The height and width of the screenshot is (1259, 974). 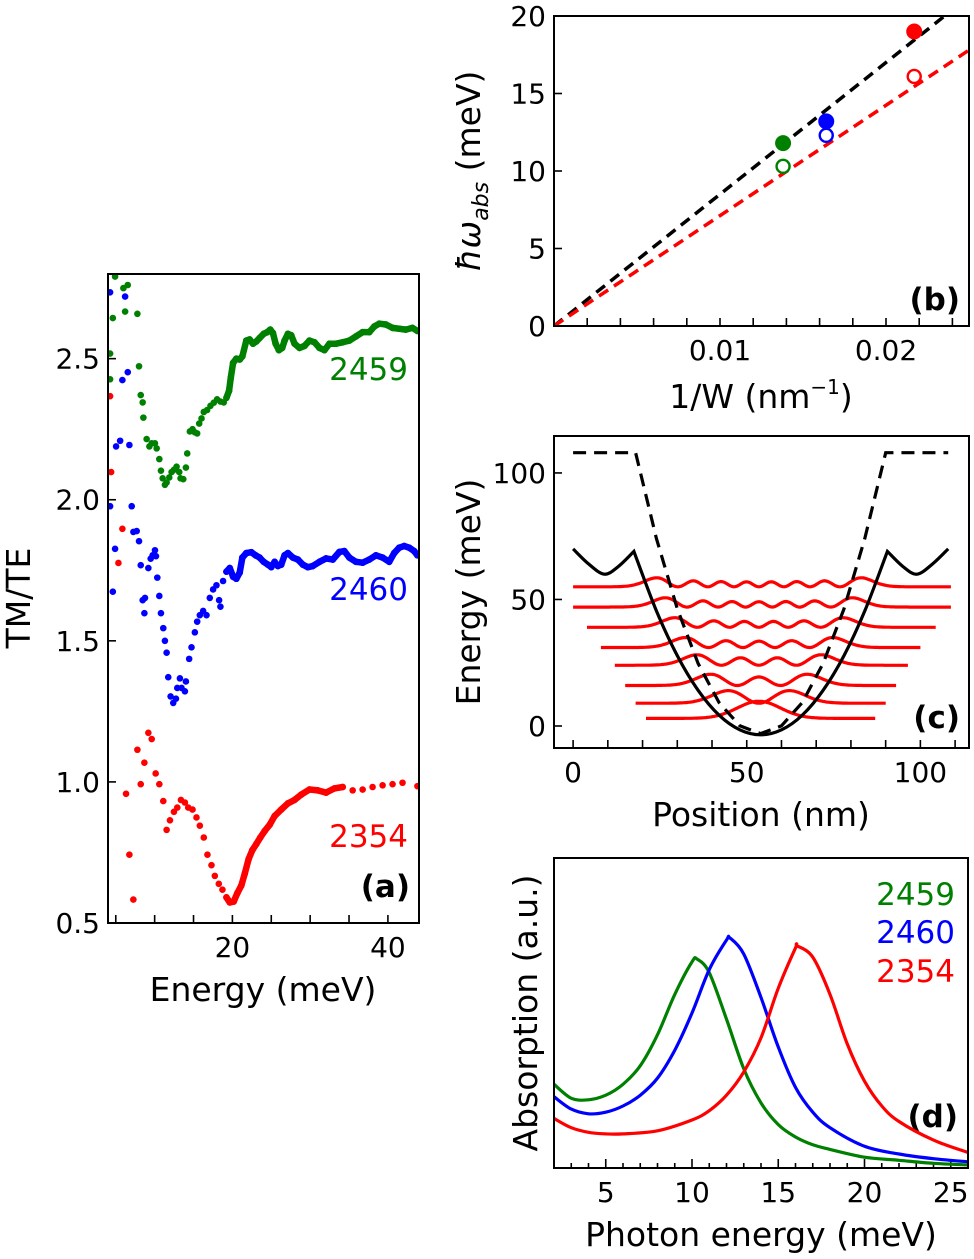 I want to click on data-point-open, so click(x=783, y=166).